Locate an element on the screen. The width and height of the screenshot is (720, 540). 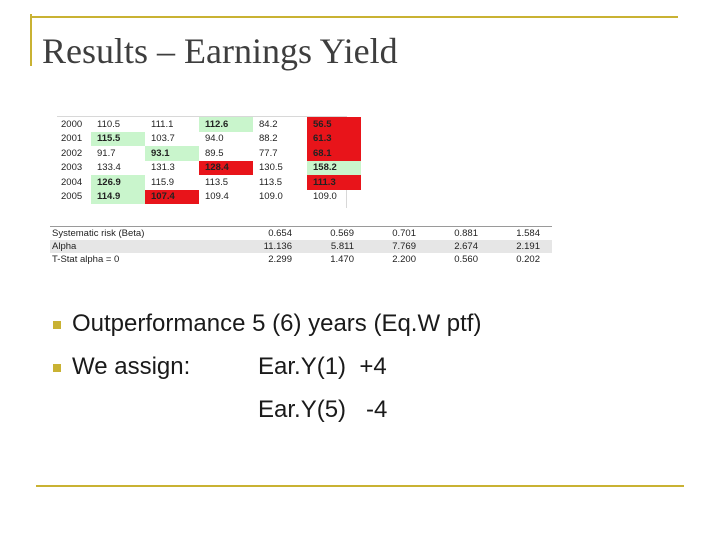
stats-value: 0.881 is located at coordinates (459, 233).